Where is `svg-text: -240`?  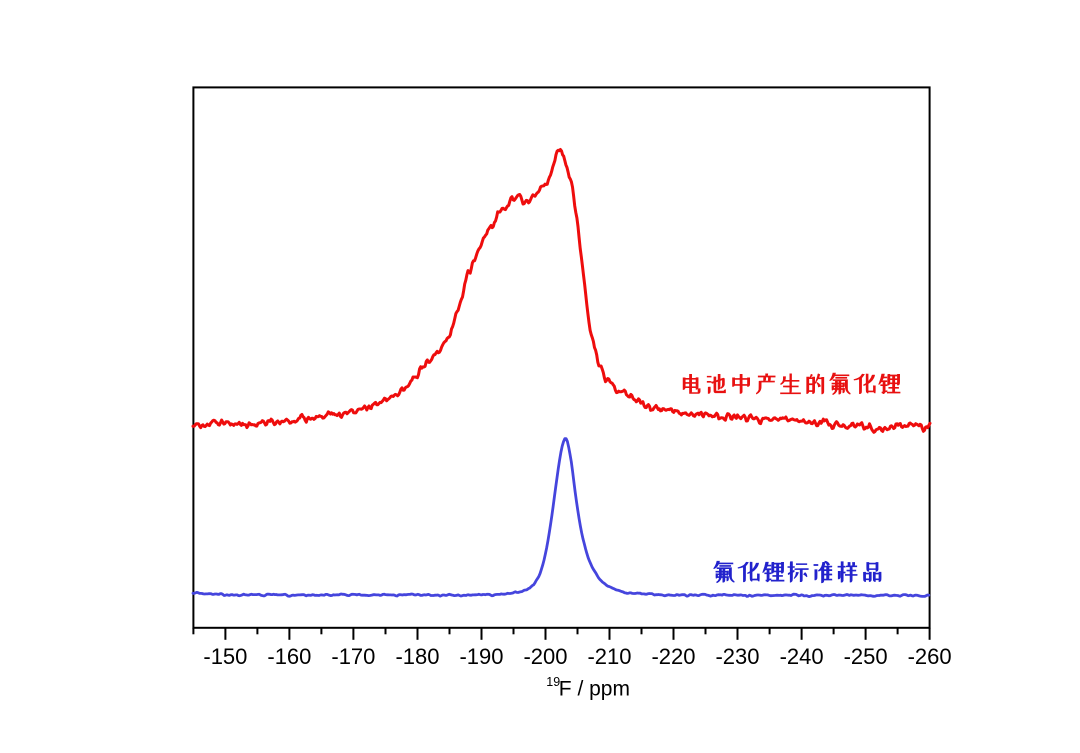
svg-text: -240 is located at coordinates (802, 656).